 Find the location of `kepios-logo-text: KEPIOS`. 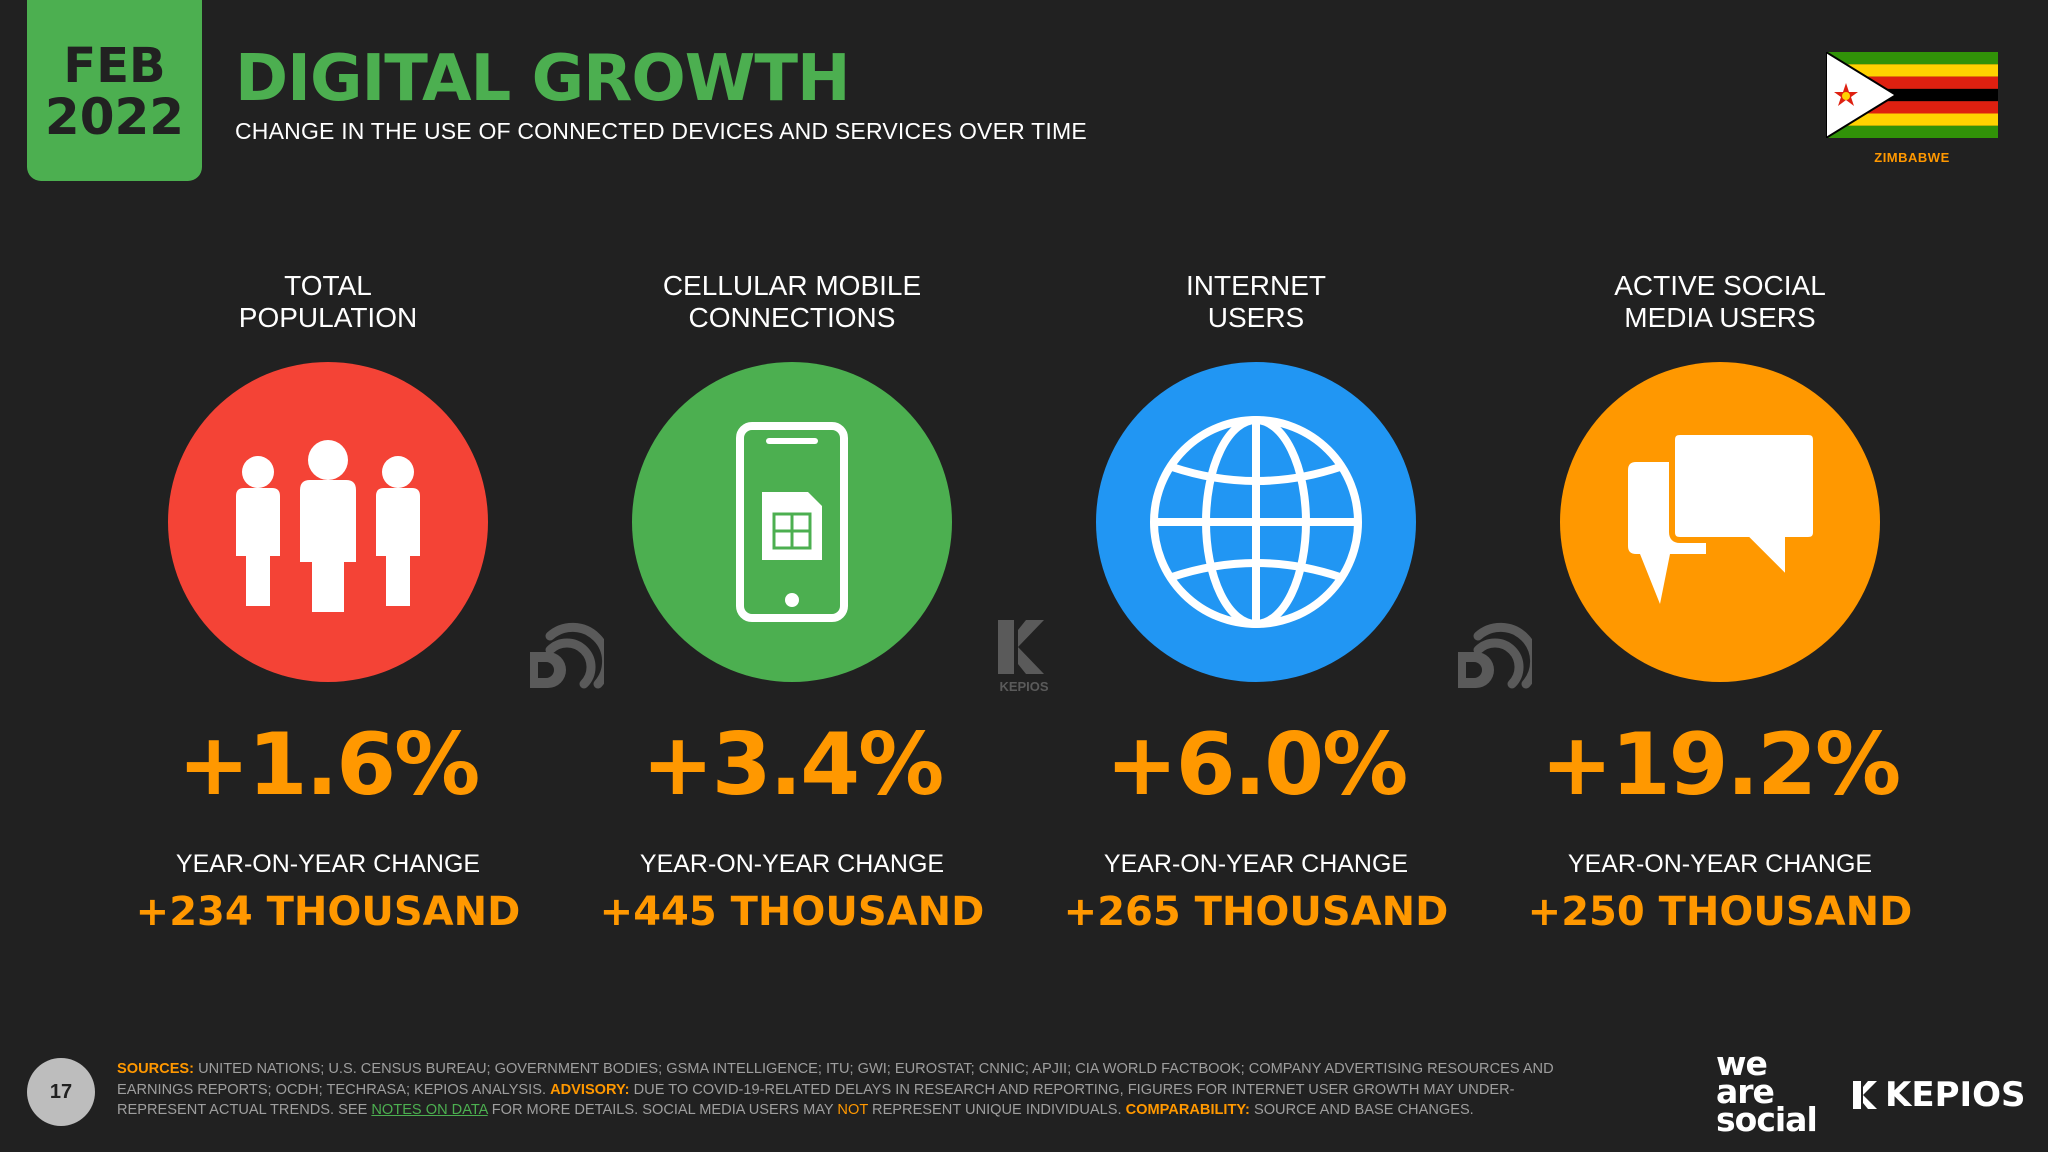

kepios-logo-text: KEPIOS is located at coordinates (1955, 1095).